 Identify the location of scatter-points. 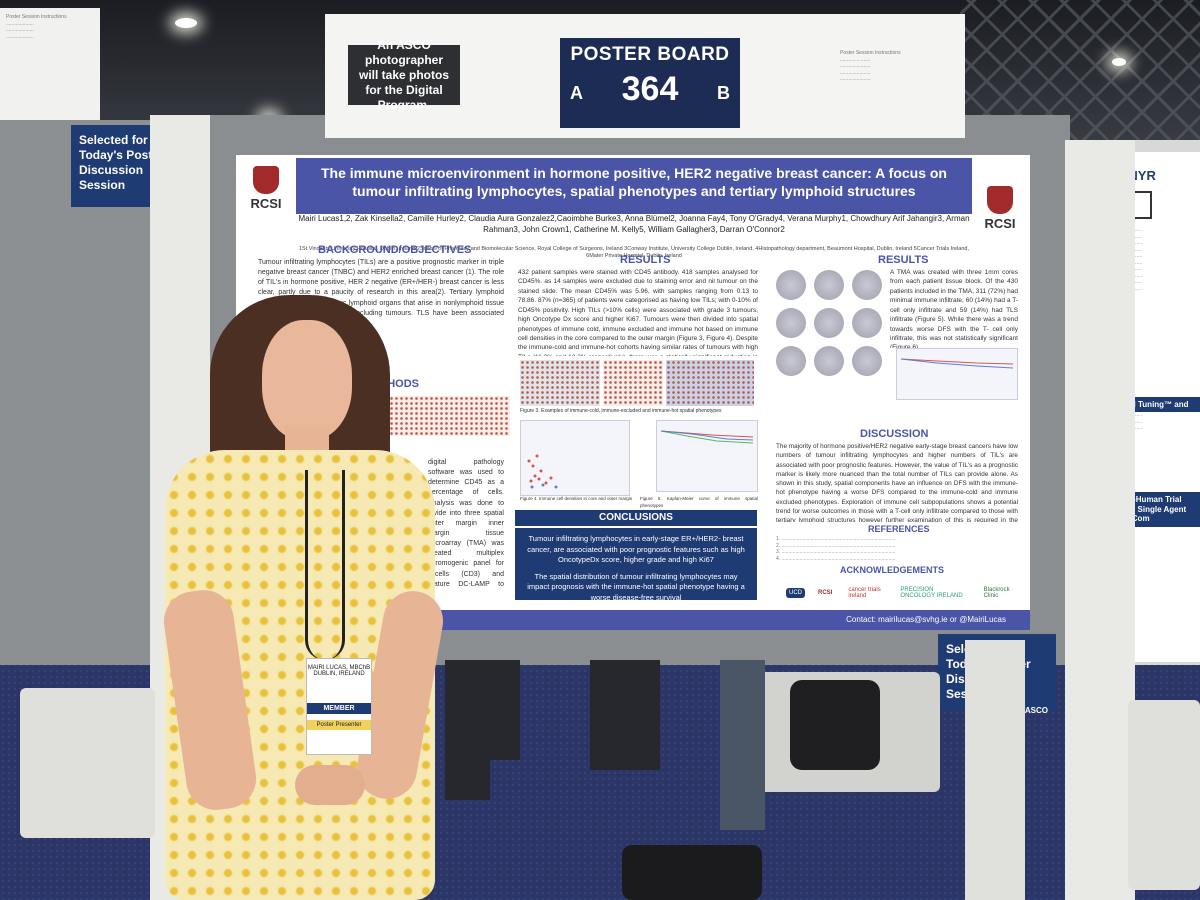
(540, 469).